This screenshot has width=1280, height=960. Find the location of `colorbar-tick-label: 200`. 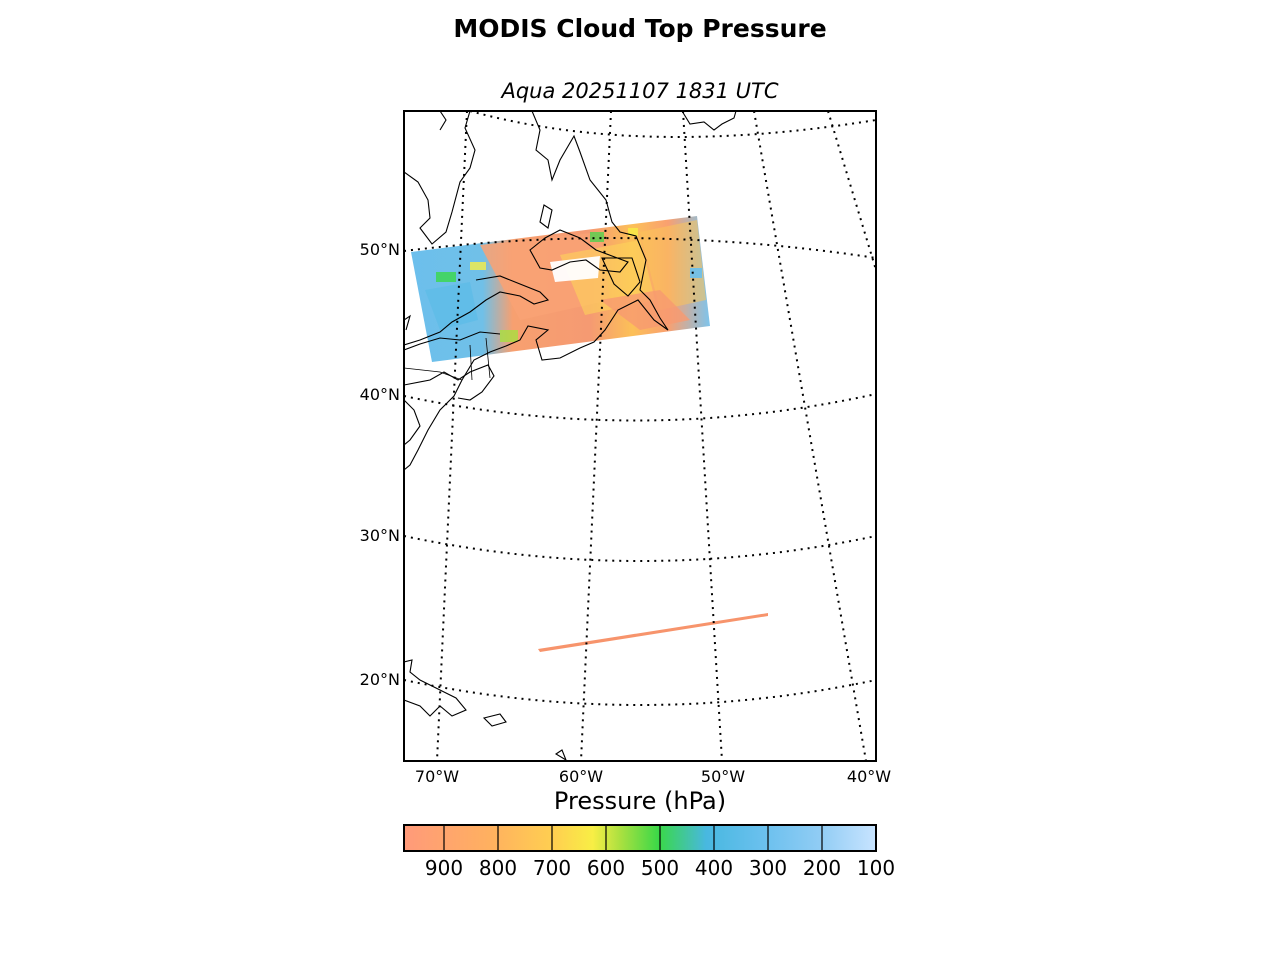

colorbar-tick-label: 200 is located at coordinates (822, 868).